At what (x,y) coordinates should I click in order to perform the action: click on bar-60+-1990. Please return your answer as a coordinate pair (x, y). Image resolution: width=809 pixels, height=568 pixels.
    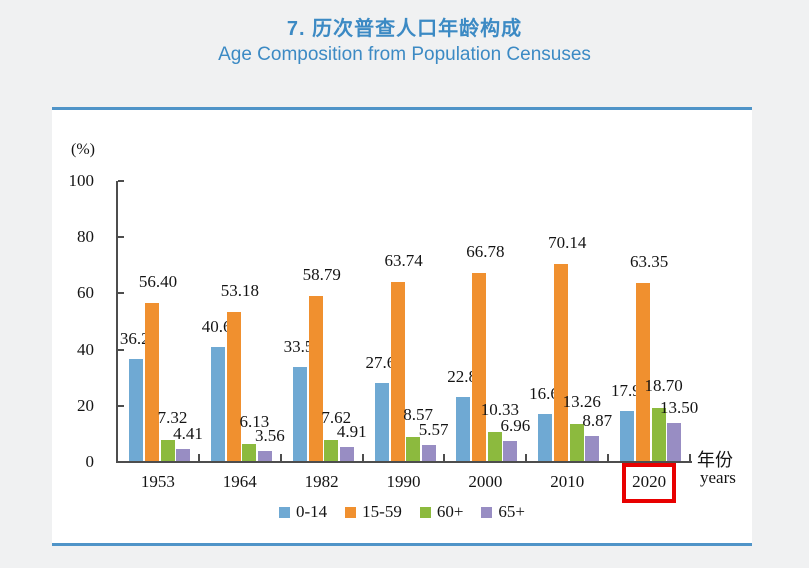
    Looking at the image, I should click on (413, 448).